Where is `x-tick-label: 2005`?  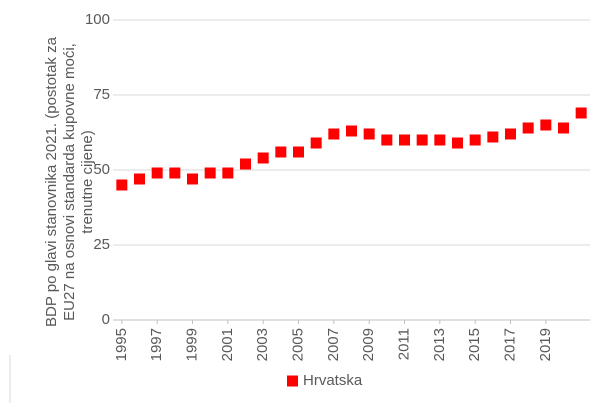 x-tick-label: 2005 is located at coordinates (297, 344).